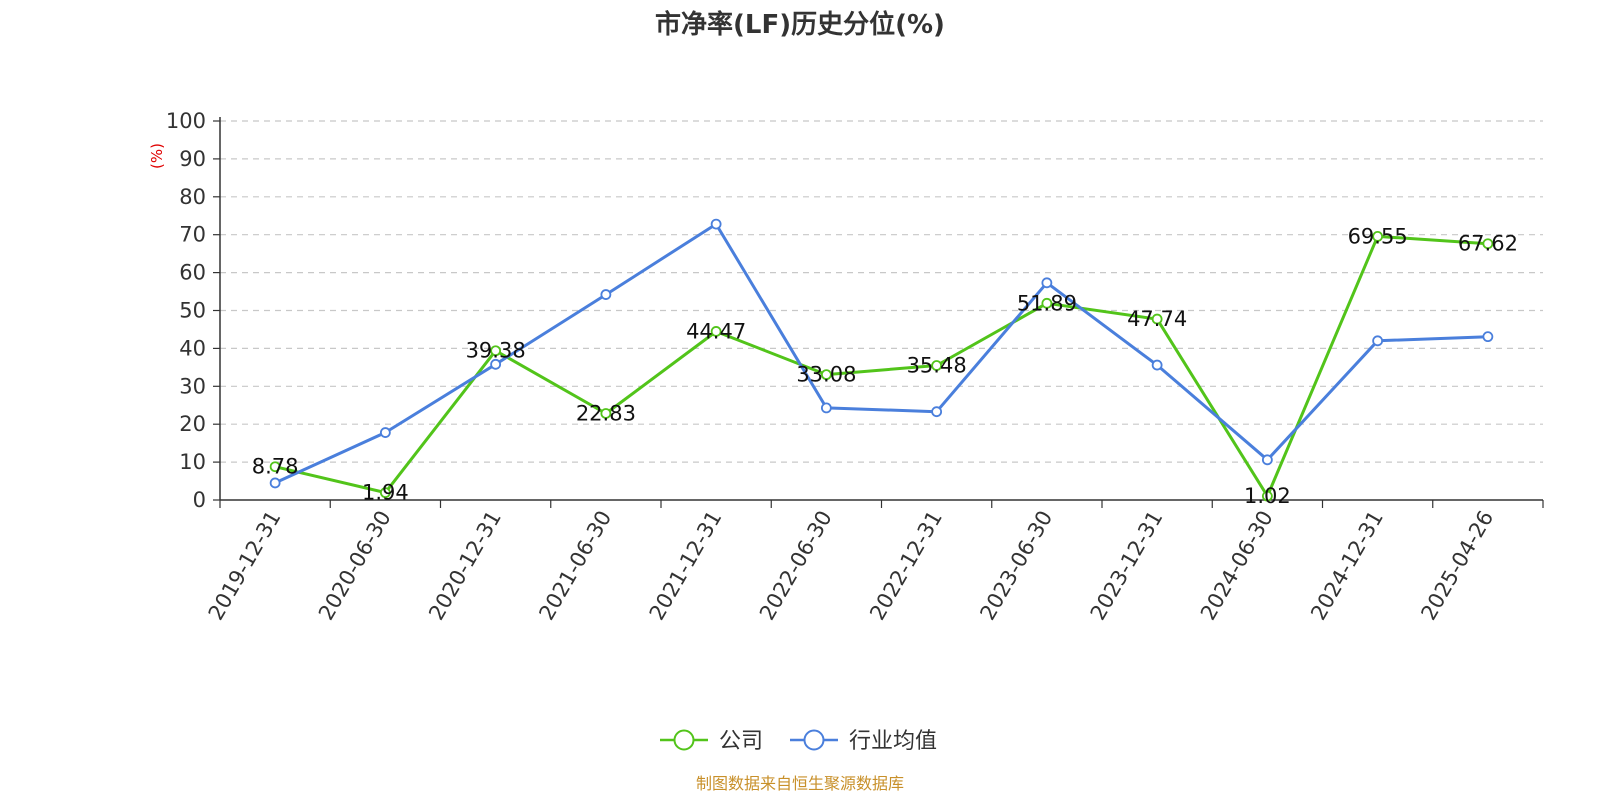 Image resolution: width=1600 pixels, height=800 pixels. I want to click on legend-label: 行业均值, so click(893, 741).